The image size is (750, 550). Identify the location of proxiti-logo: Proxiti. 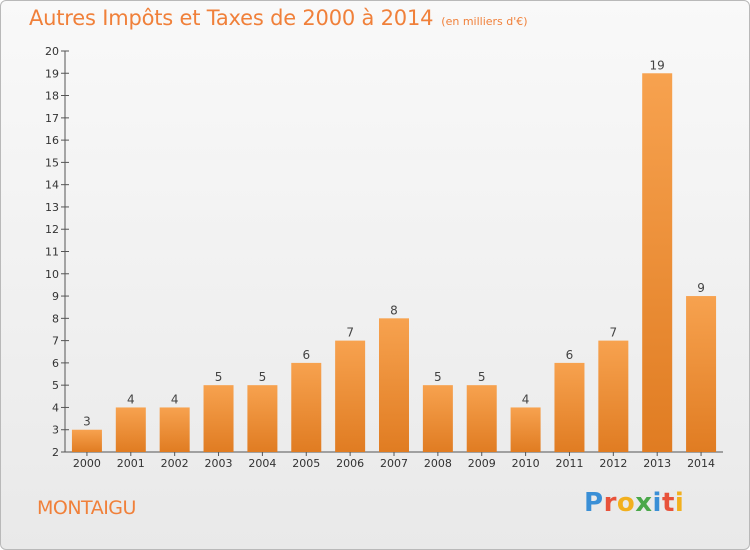
(634, 503).